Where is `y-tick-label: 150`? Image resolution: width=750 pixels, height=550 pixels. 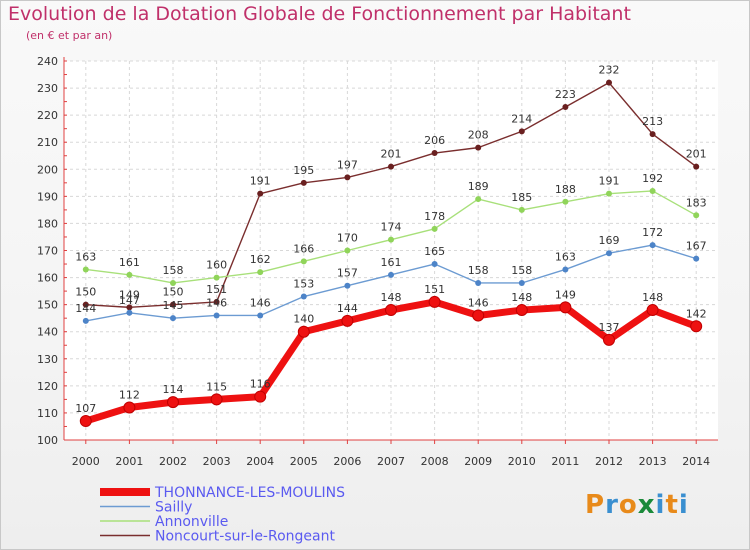 y-tick-label: 150 is located at coordinates (47, 305).